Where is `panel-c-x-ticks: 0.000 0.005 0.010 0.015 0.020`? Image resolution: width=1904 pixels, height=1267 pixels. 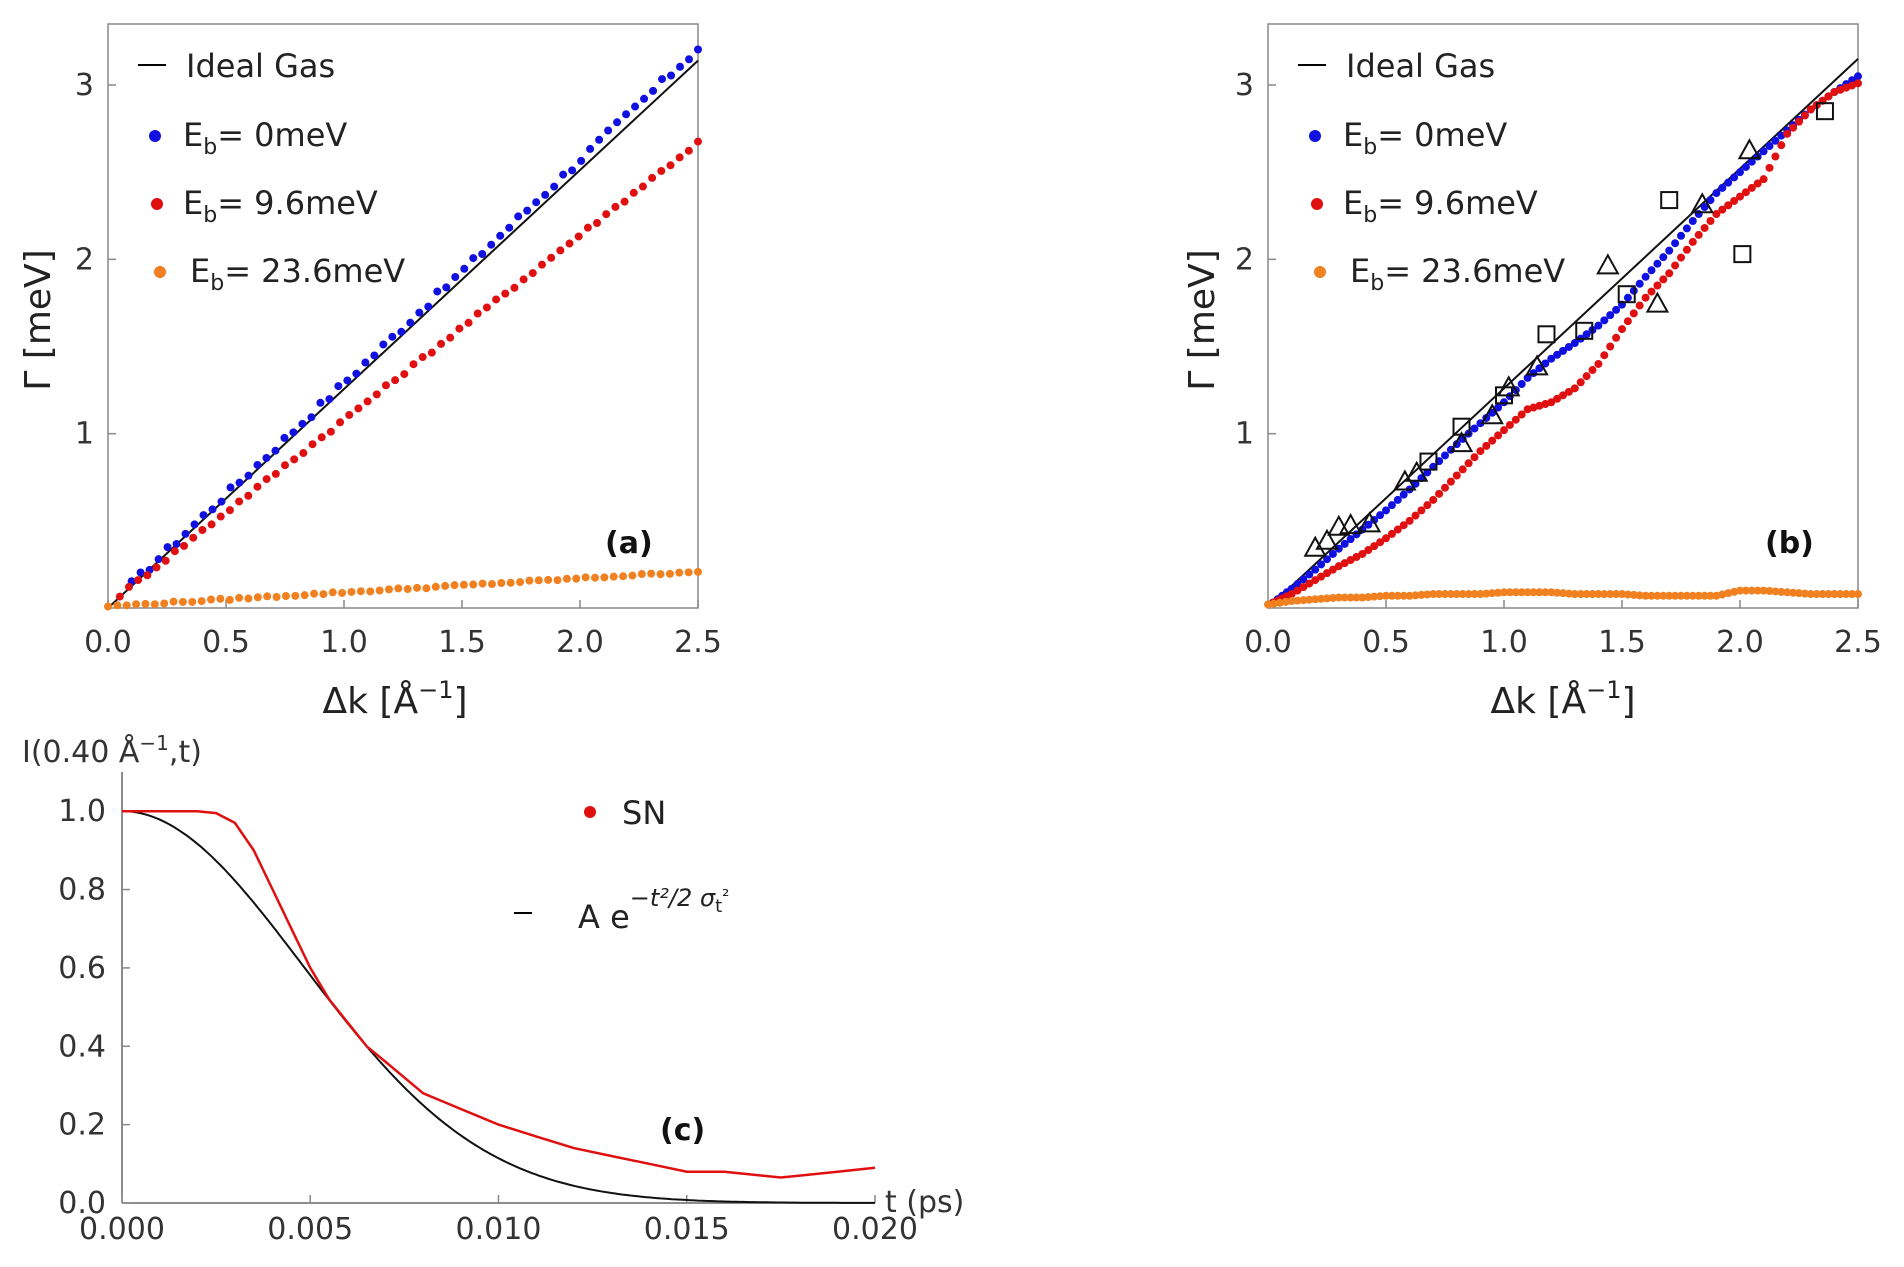 panel-c-x-ticks: 0.000 0.005 0.010 0.015 0.020 is located at coordinates (498, 1221).